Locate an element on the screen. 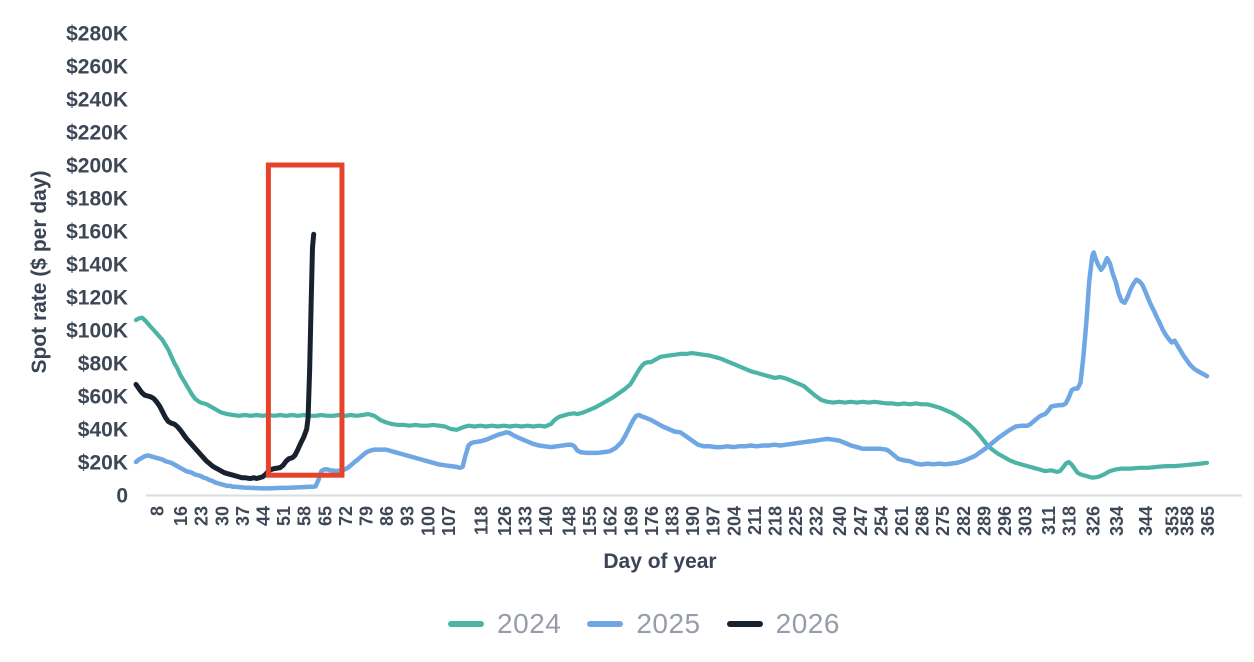  x-tick-label: 162 is located at coordinates (611, 521).